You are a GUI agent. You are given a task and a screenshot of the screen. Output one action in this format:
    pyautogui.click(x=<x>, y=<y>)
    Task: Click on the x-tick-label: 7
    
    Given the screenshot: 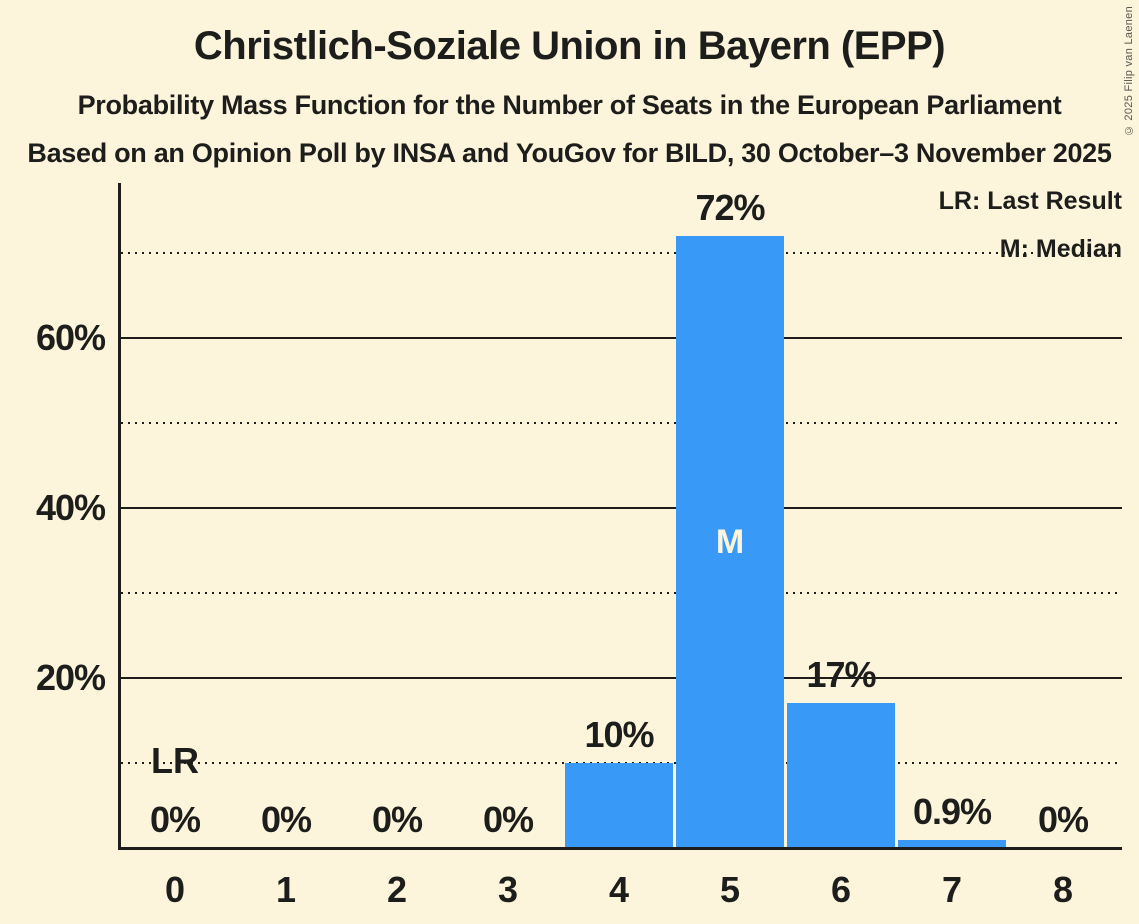 What is the action you would take?
    pyautogui.click(x=952, y=889)
    